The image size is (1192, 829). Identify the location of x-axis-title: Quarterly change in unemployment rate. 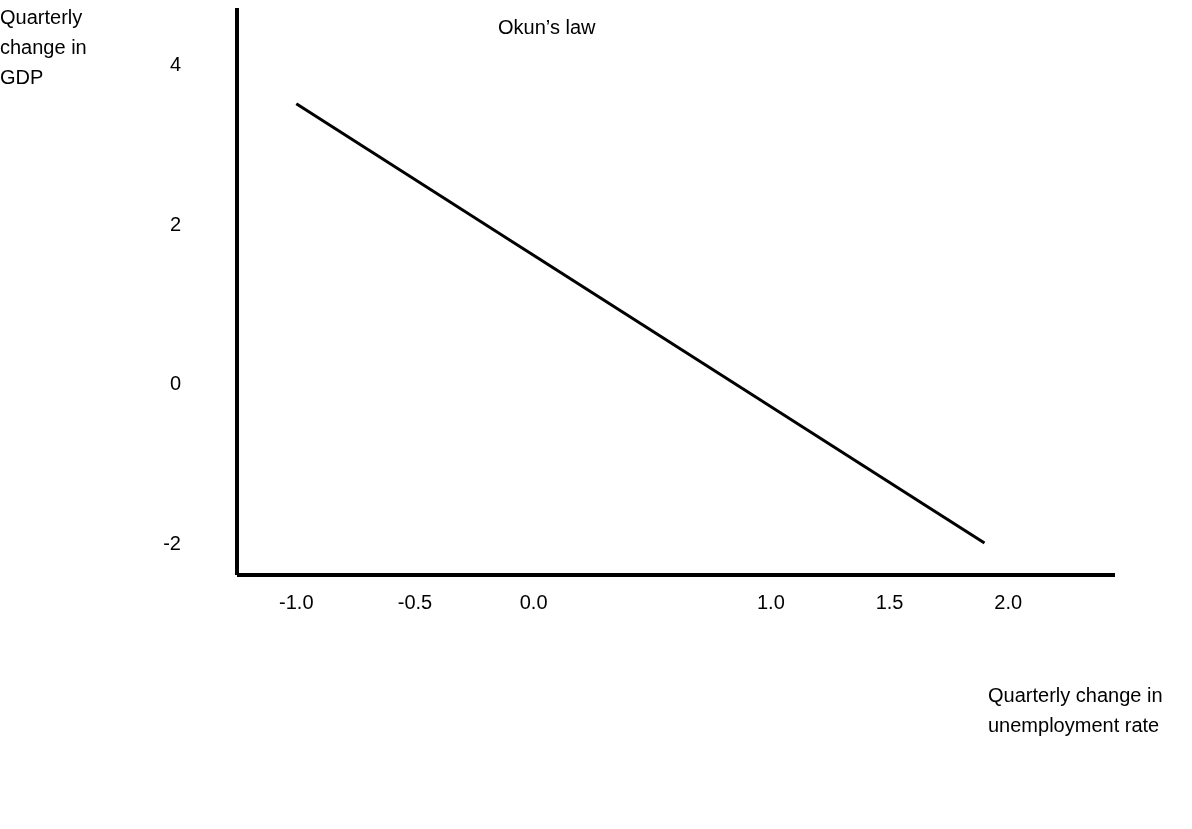
(1076, 710).